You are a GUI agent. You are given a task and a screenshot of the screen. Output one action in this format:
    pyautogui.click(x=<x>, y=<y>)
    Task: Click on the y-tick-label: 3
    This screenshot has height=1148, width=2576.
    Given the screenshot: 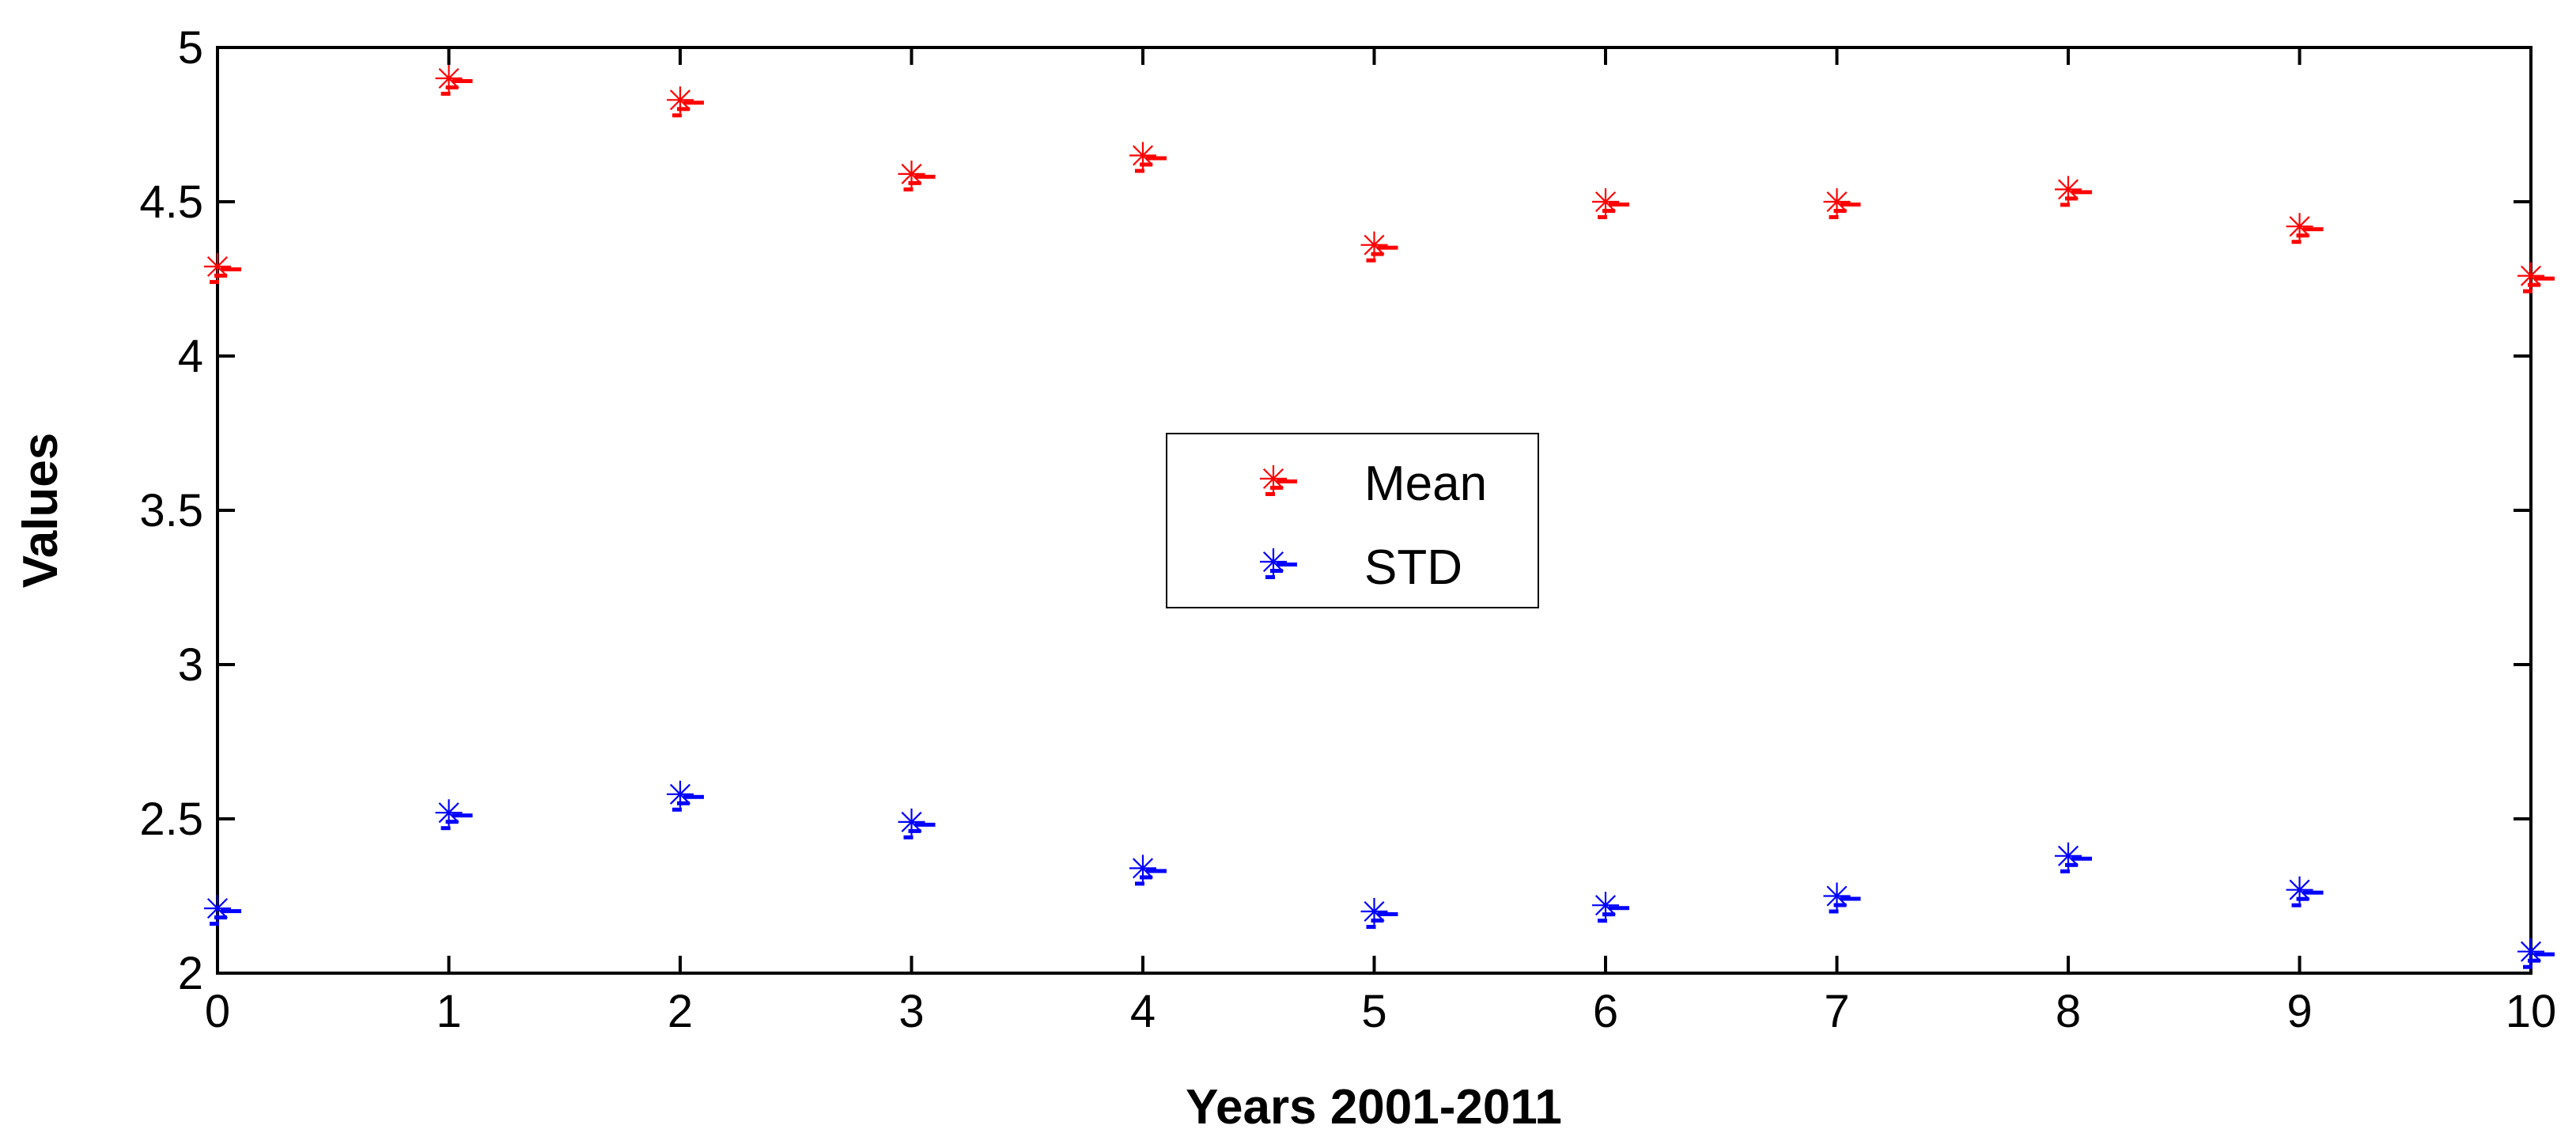 What is the action you would take?
    pyautogui.click(x=190, y=665)
    